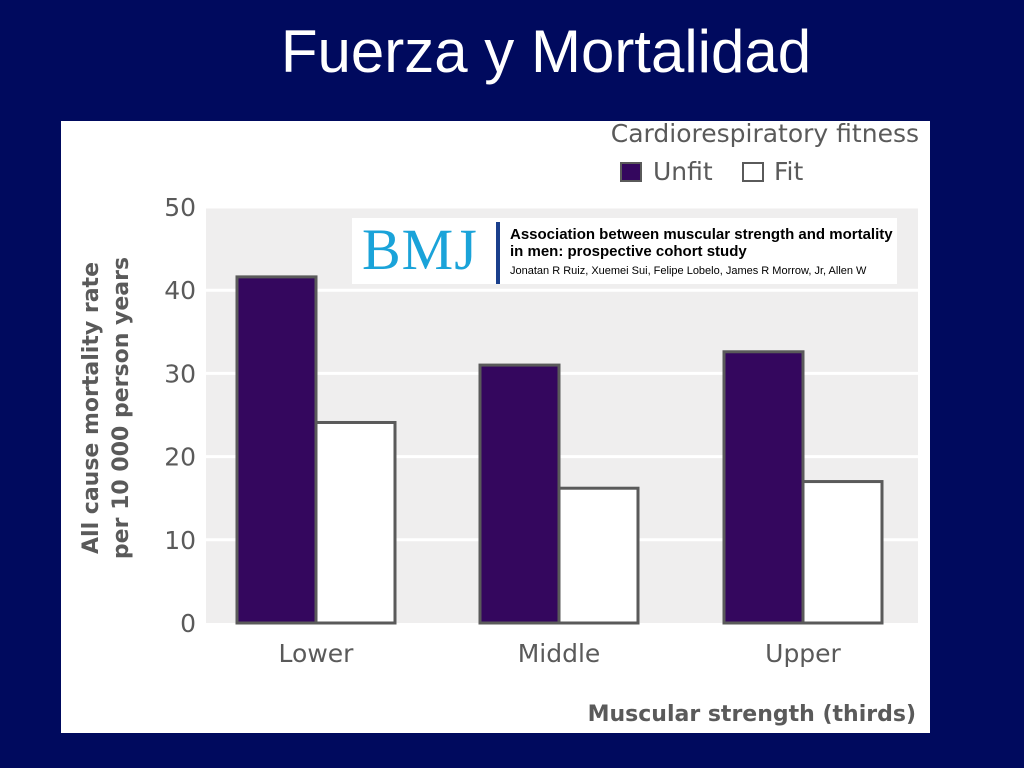 The height and width of the screenshot is (768, 1024). I want to click on y-axis-label-line2: per 10 000 person years, so click(121, 408).